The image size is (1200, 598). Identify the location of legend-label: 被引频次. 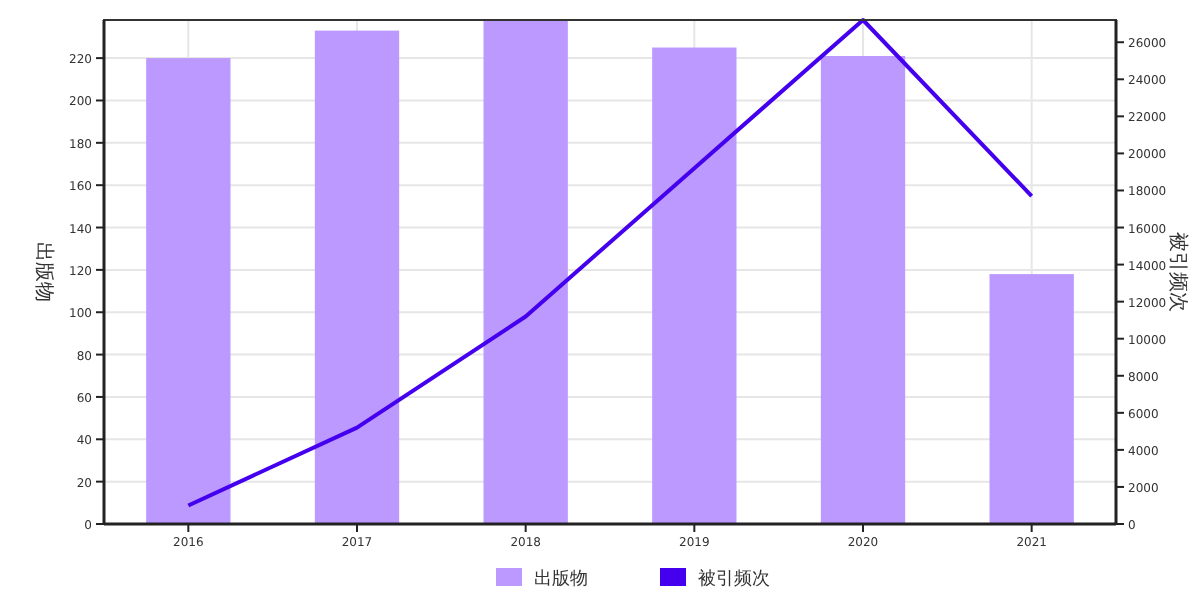
(734, 579).